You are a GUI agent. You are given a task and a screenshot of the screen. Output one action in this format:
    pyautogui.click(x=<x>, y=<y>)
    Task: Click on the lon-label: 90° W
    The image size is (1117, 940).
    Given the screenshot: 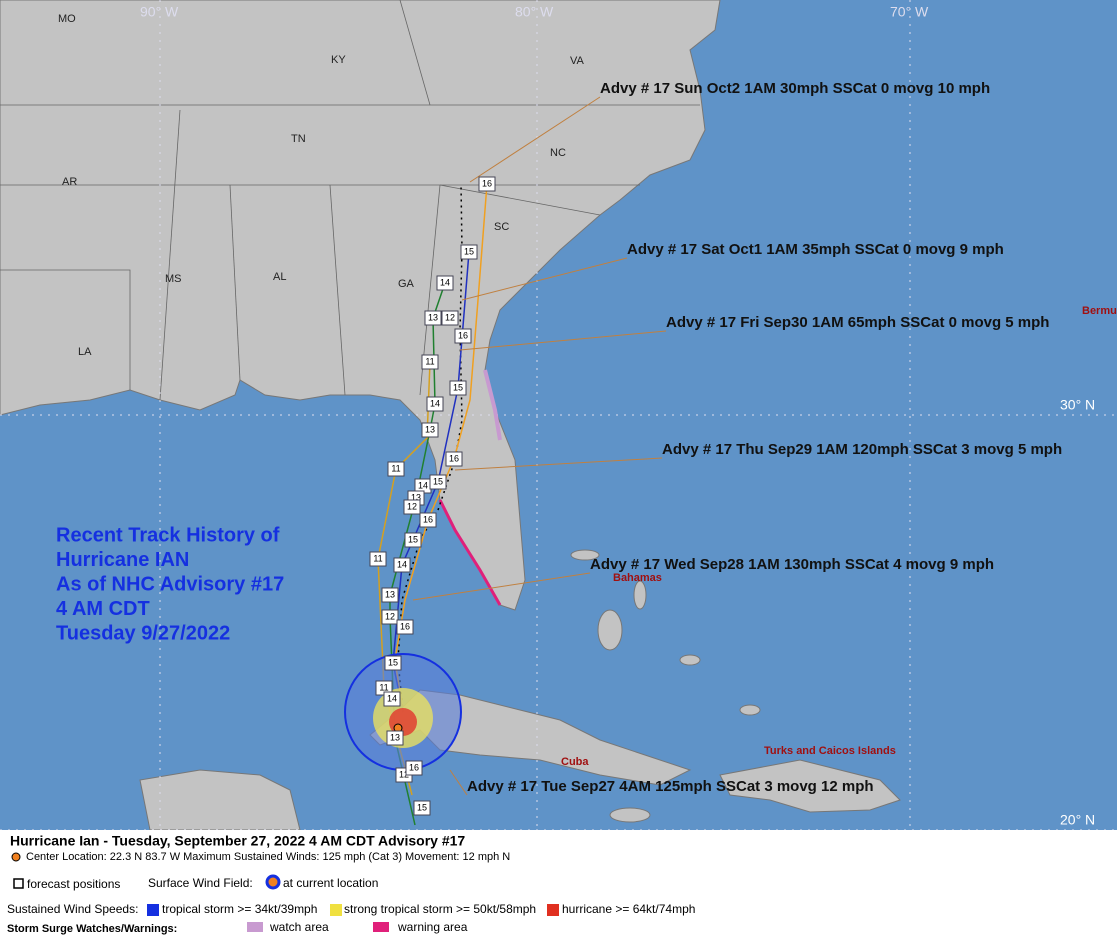 What is the action you would take?
    pyautogui.click(x=159, y=12)
    